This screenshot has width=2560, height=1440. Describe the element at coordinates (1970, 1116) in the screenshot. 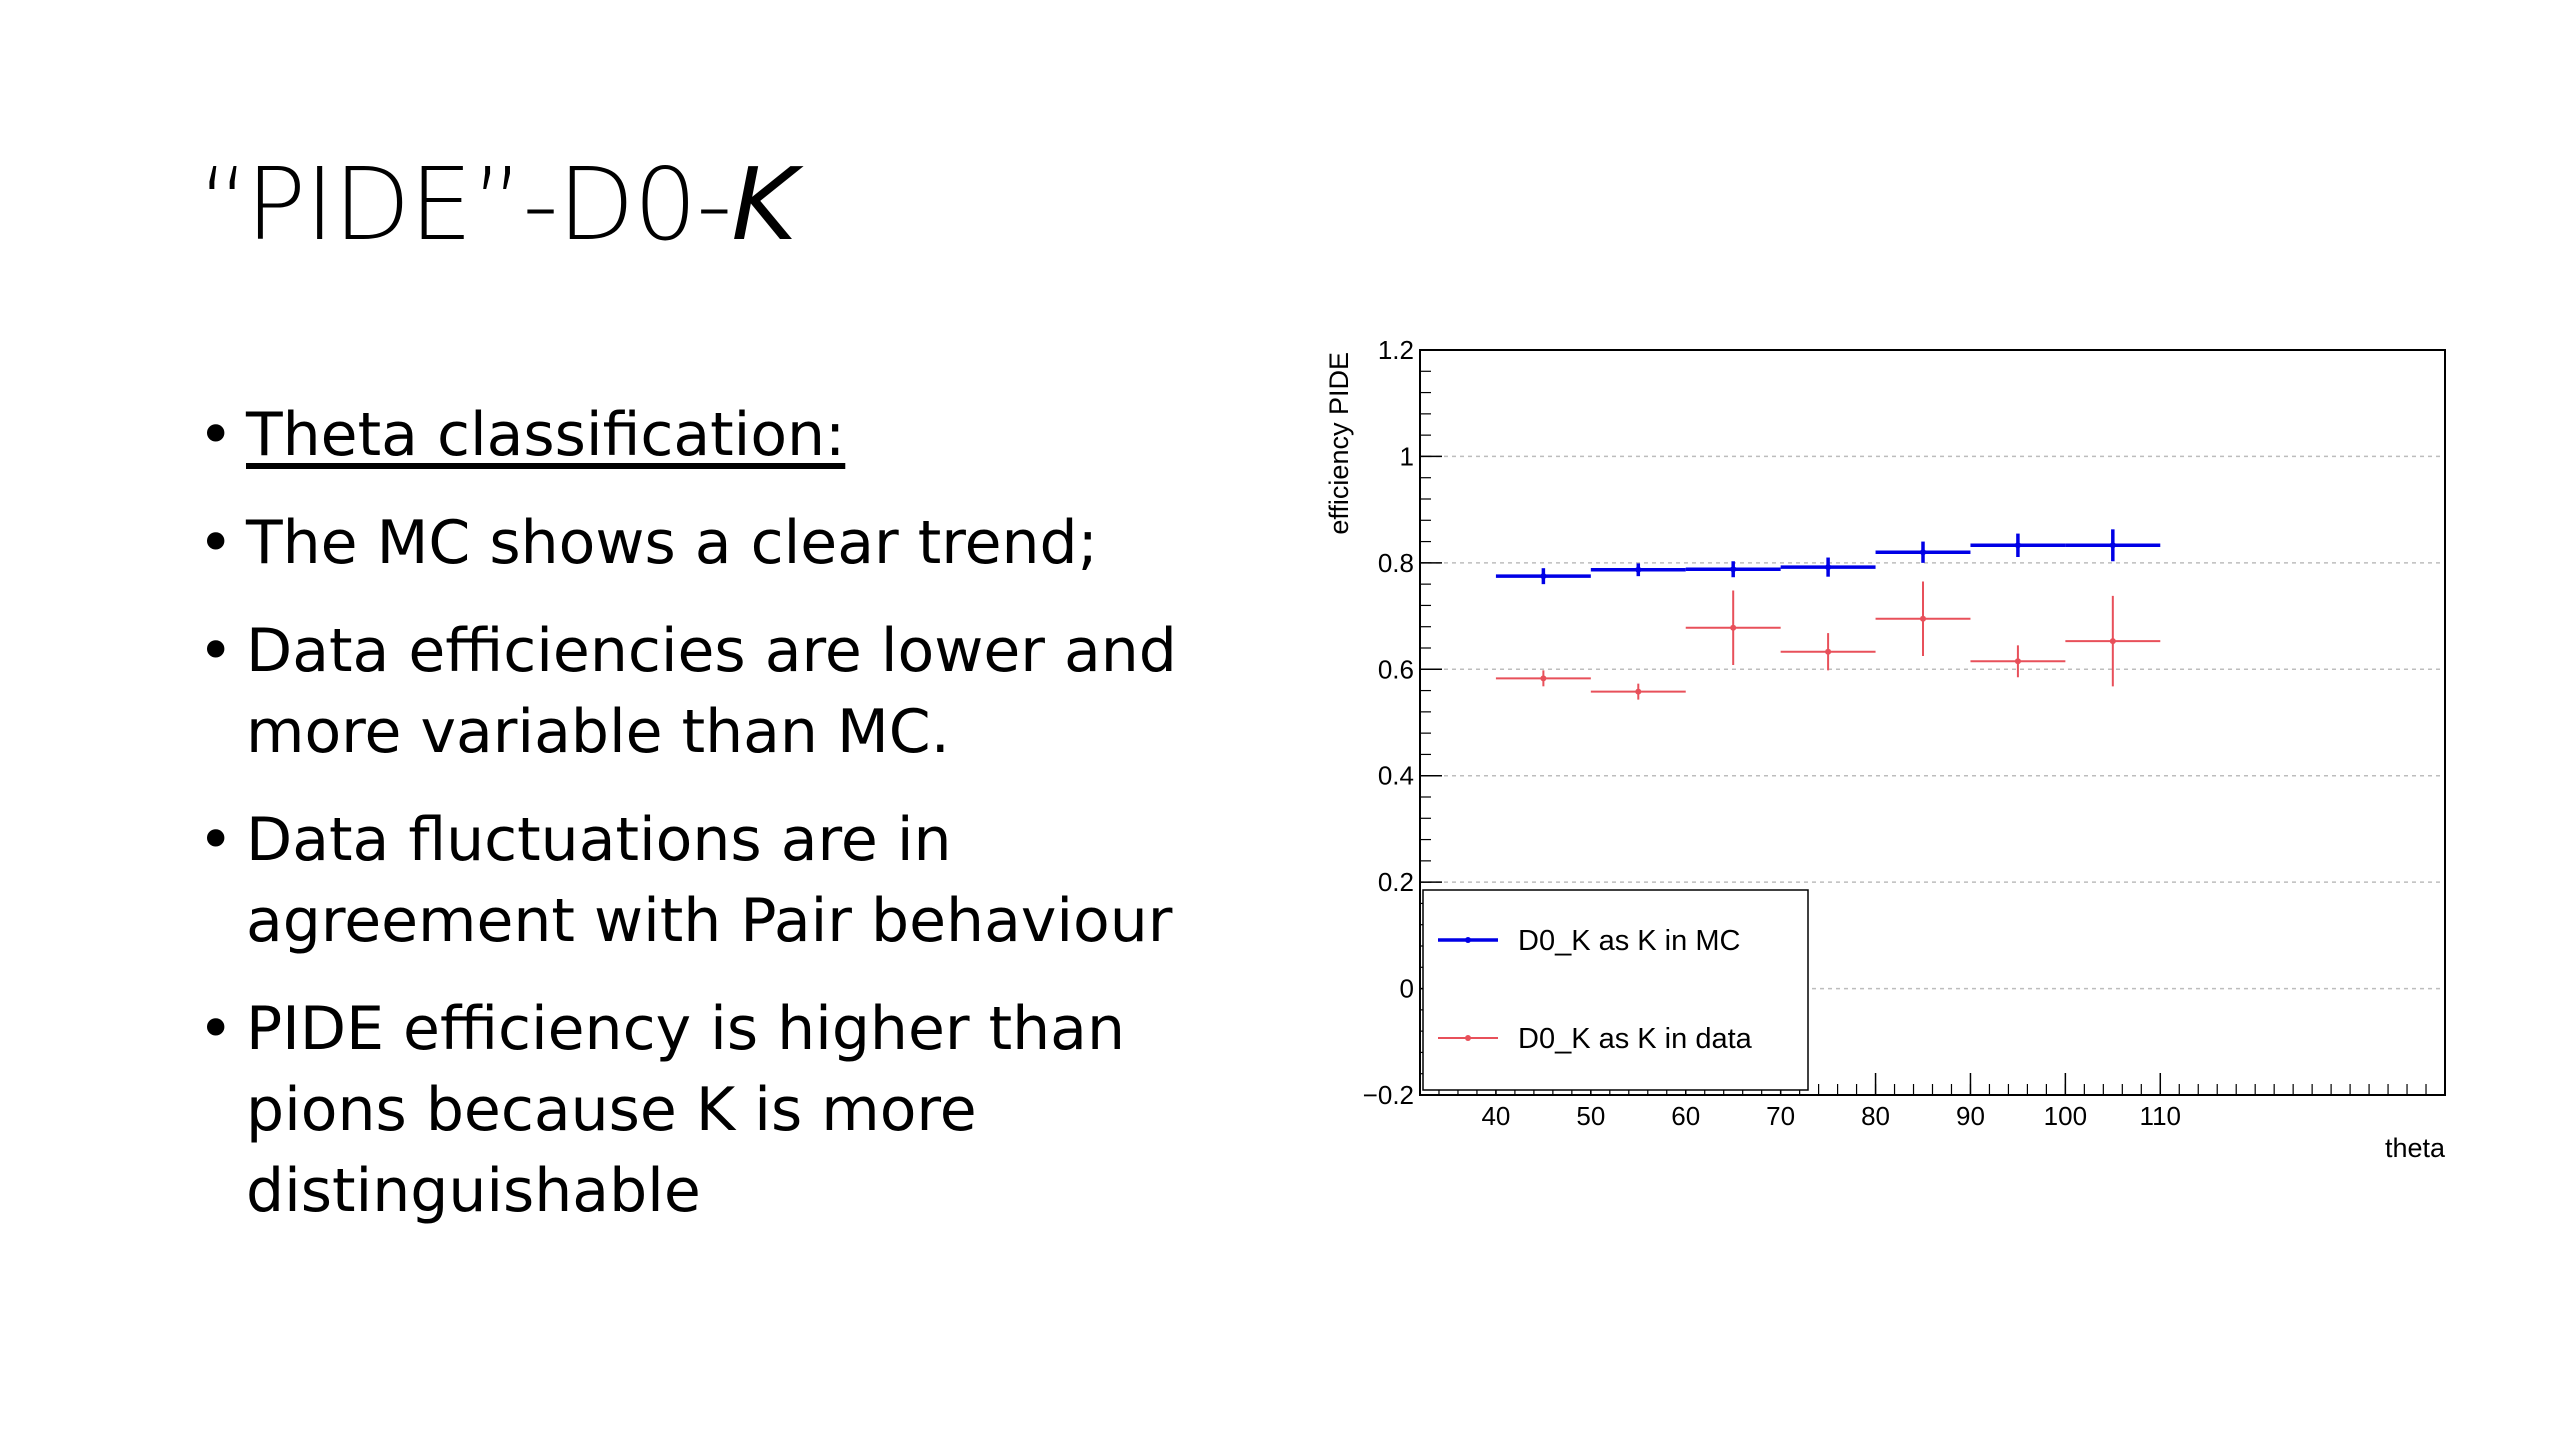

I see `x-tick-label: 90` at that location.